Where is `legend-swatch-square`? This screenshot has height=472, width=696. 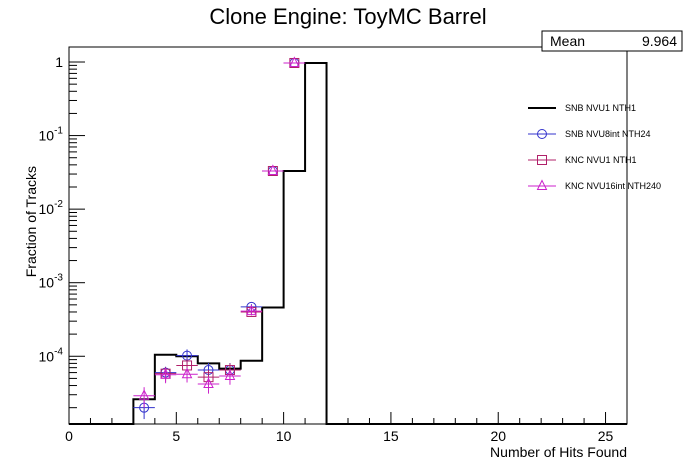 legend-swatch-square is located at coordinates (542, 160).